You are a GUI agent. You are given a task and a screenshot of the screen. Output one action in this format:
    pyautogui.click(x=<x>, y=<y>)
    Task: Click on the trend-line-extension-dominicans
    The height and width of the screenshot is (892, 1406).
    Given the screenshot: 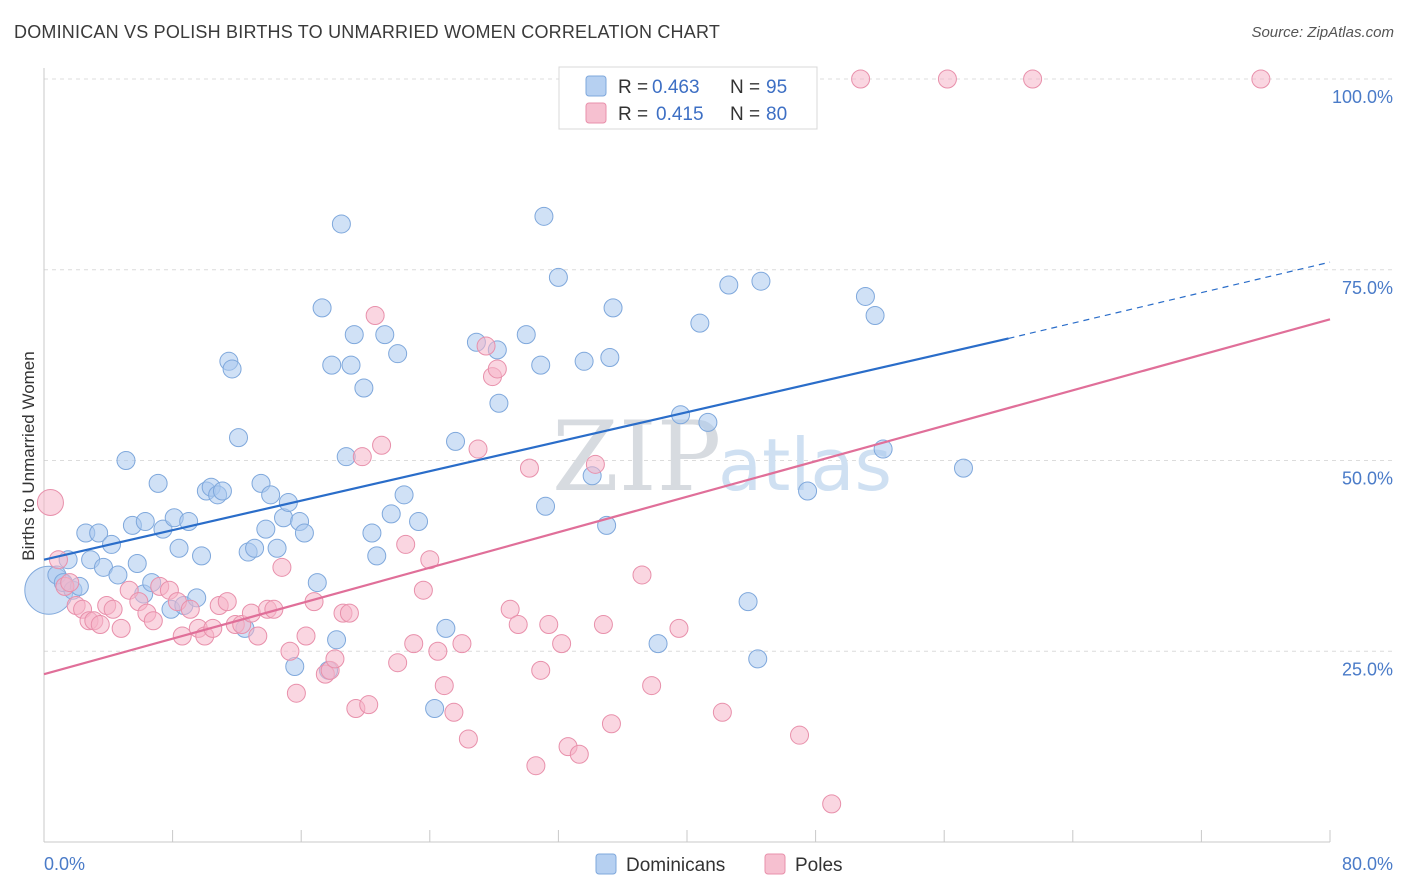 What is the action you would take?
    pyautogui.click(x=1169, y=300)
    